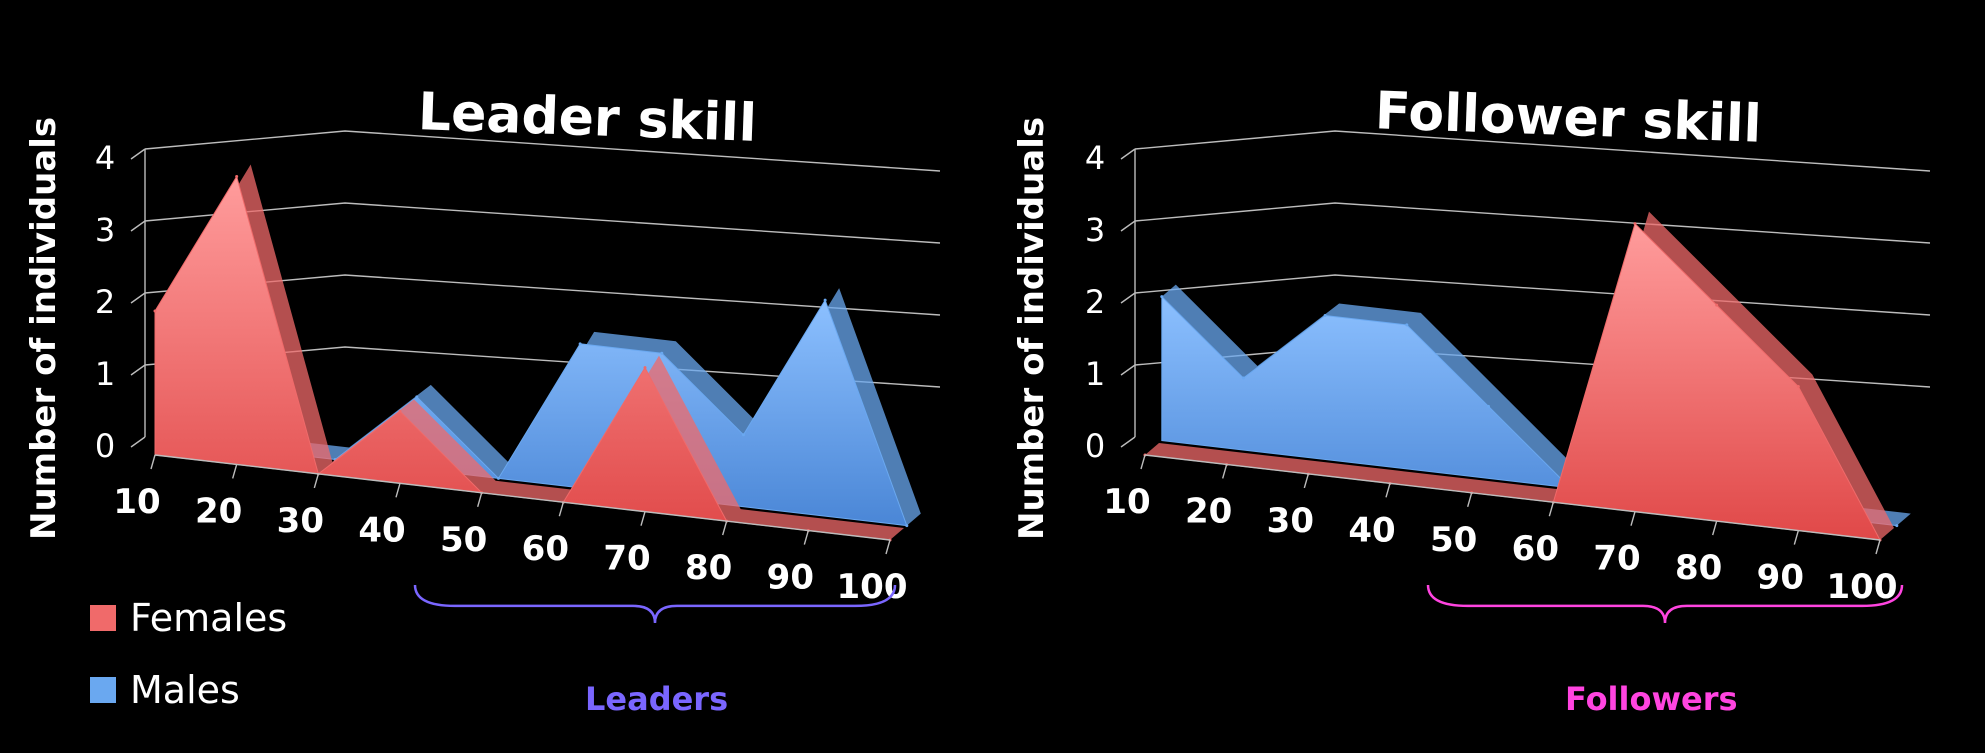  What do you see at coordinates (1535, 549) in the screenshot?
I see `x-tick-label: 60` at bounding box center [1535, 549].